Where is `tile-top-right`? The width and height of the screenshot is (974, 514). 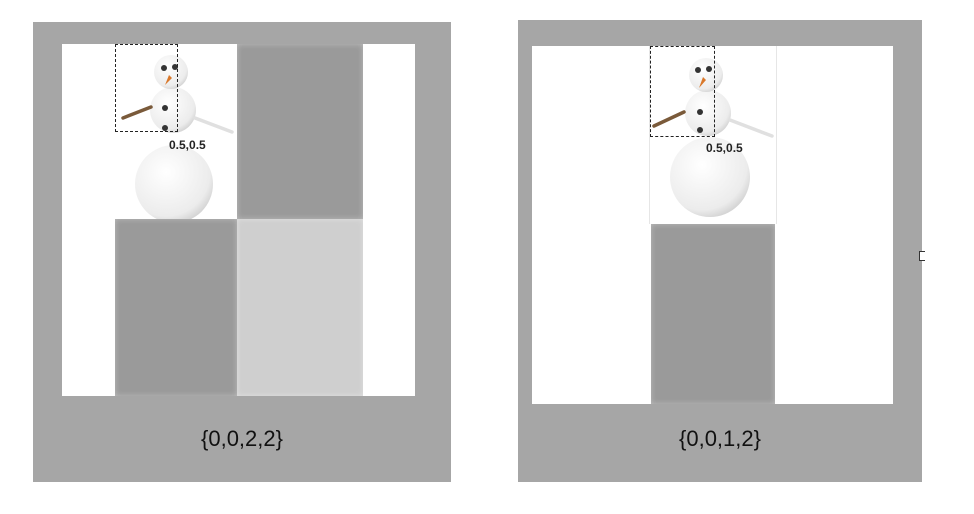 tile-top-right is located at coordinates (300, 131).